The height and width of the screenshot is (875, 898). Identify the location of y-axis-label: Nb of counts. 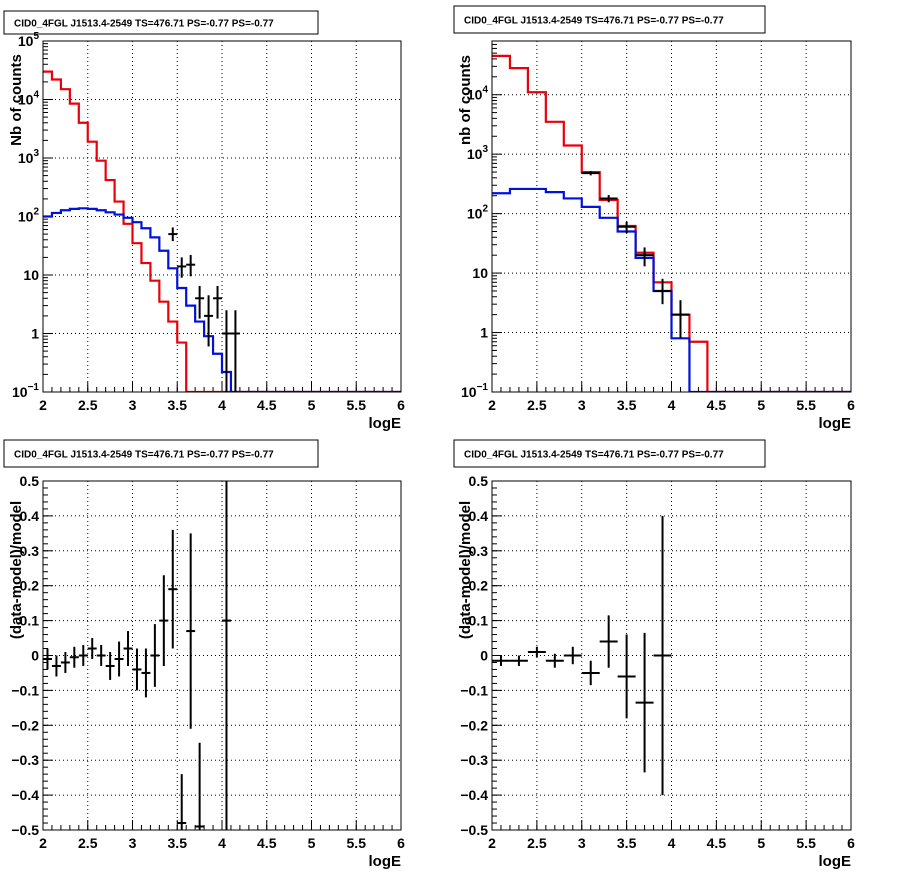
(16, 100).